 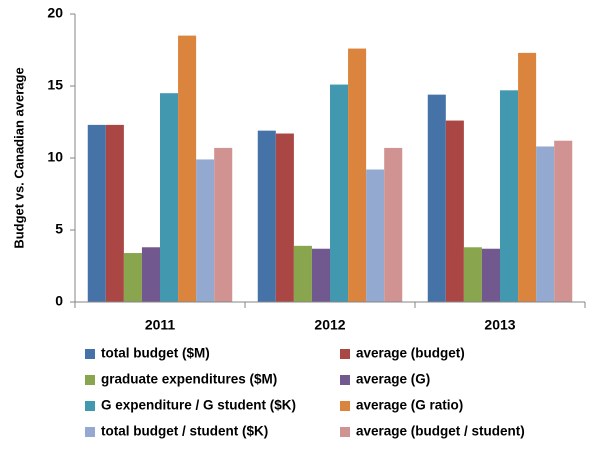 What do you see at coordinates (409, 405) in the screenshot?
I see `legend-label: average (G ratio)` at bounding box center [409, 405].